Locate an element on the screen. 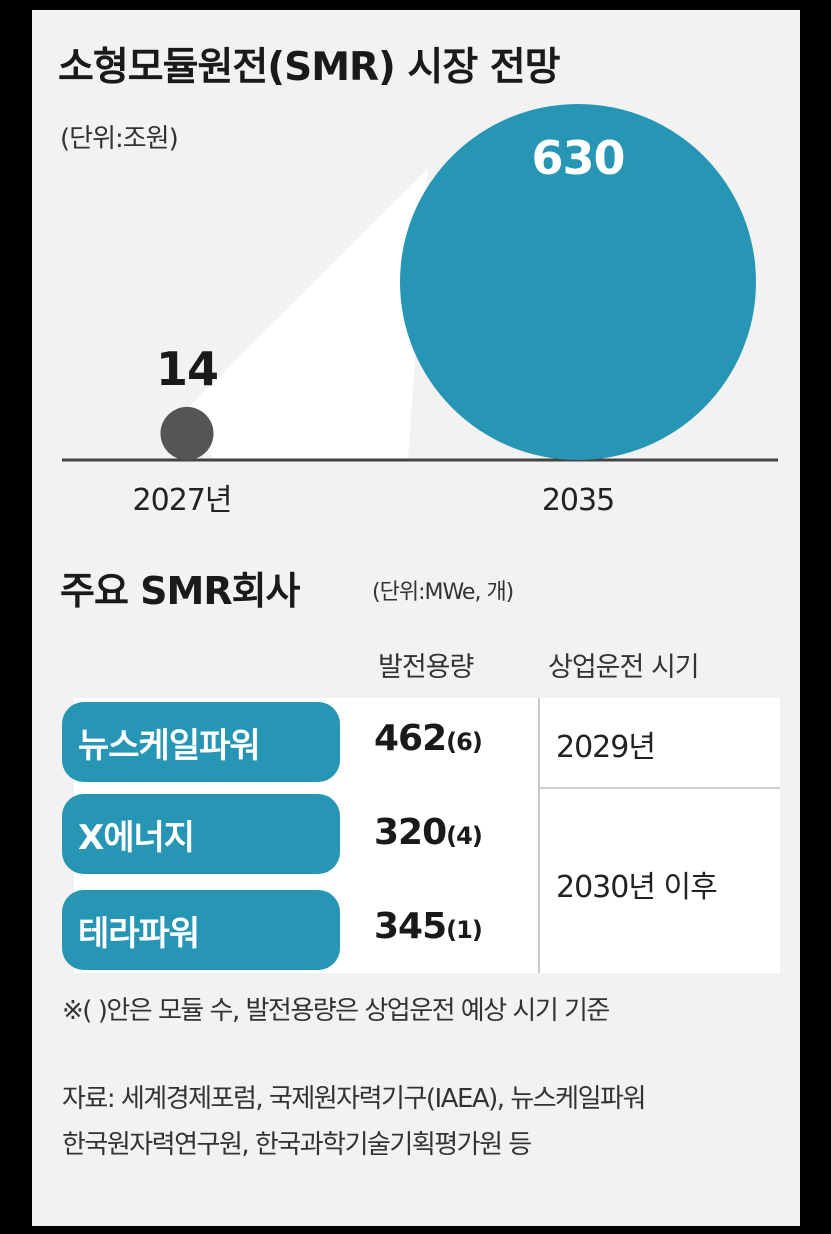 The image size is (831, 1234). year-label-2035: 2035 is located at coordinates (578, 500).